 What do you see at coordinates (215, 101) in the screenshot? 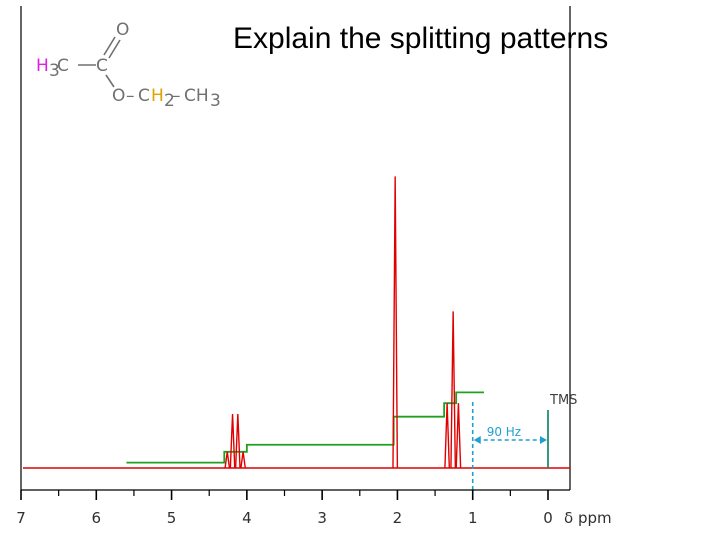
I see `ch3-sub: 3` at bounding box center [215, 101].